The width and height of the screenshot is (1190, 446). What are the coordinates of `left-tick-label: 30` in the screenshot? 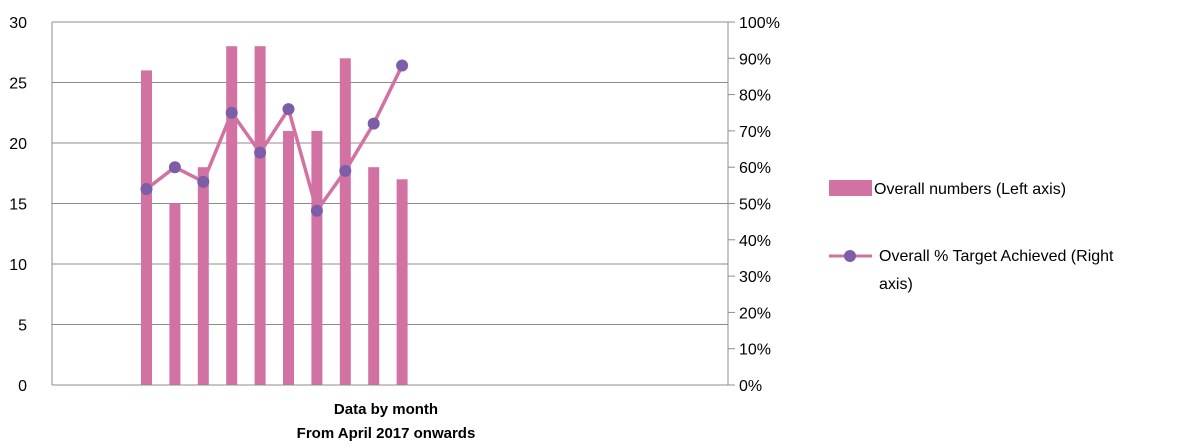 It's located at (18, 23).